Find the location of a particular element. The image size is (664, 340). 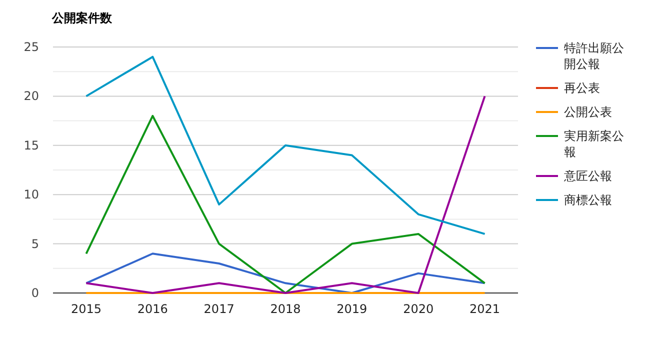

x-tick-label: 2016 is located at coordinates (152, 309).